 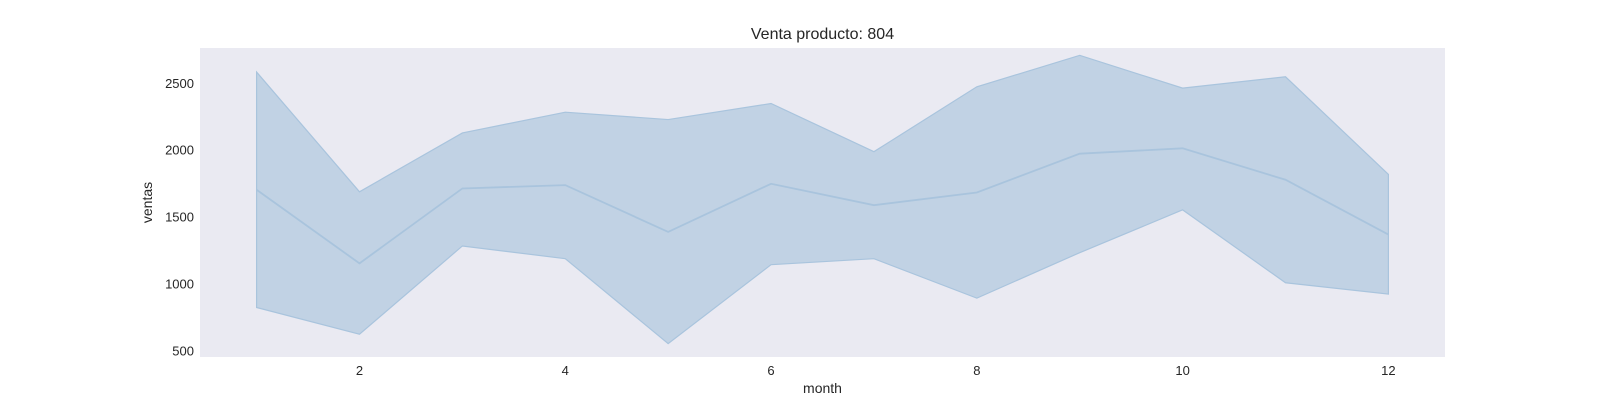 I want to click on y-tick-label: 1500, so click(x=179, y=217).